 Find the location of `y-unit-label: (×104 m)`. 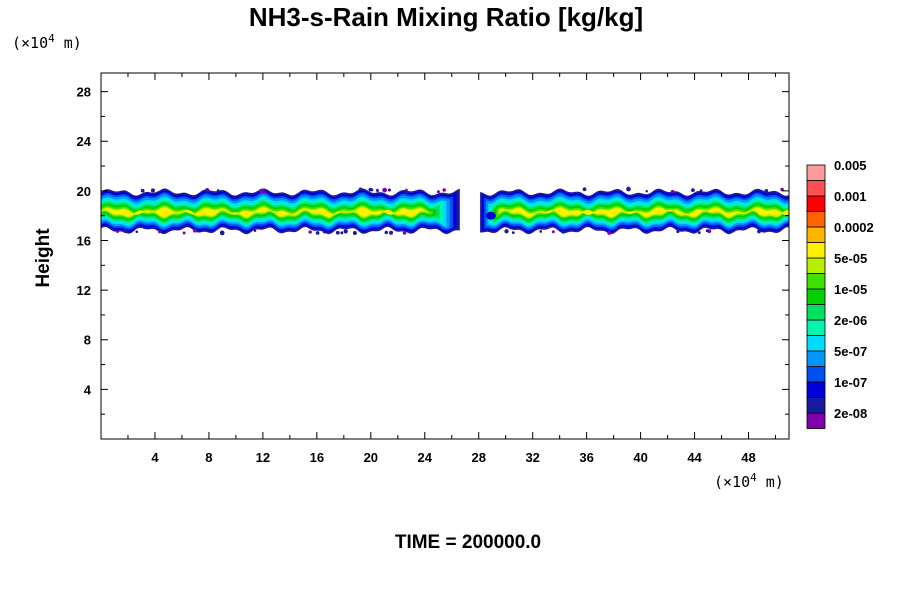

y-unit-label: (×104 m) is located at coordinates (47, 42).